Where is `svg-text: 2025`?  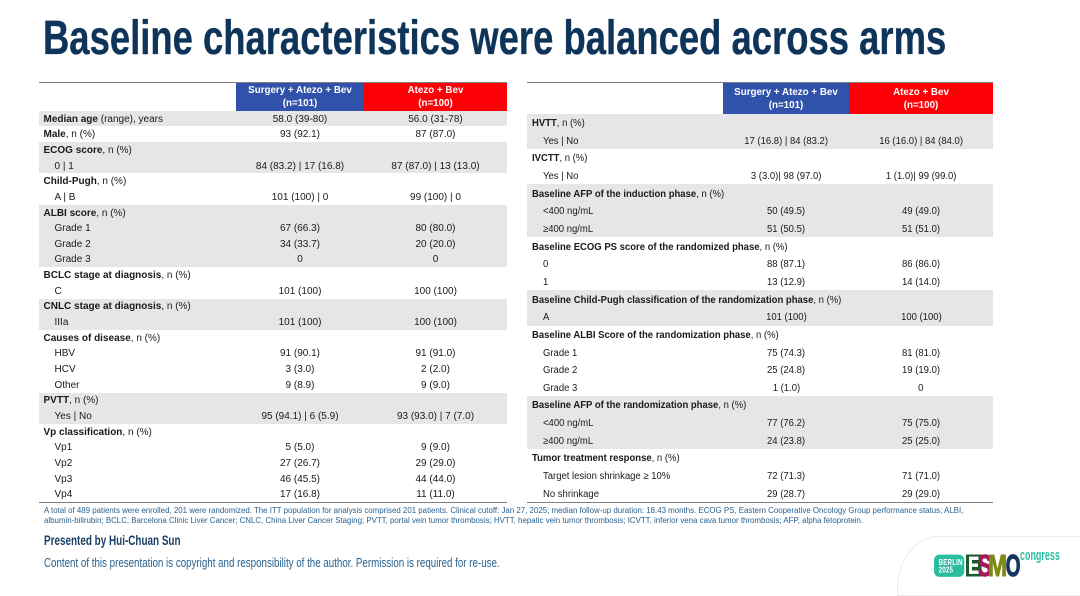
svg-text: 2025 is located at coordinates (946, 570).